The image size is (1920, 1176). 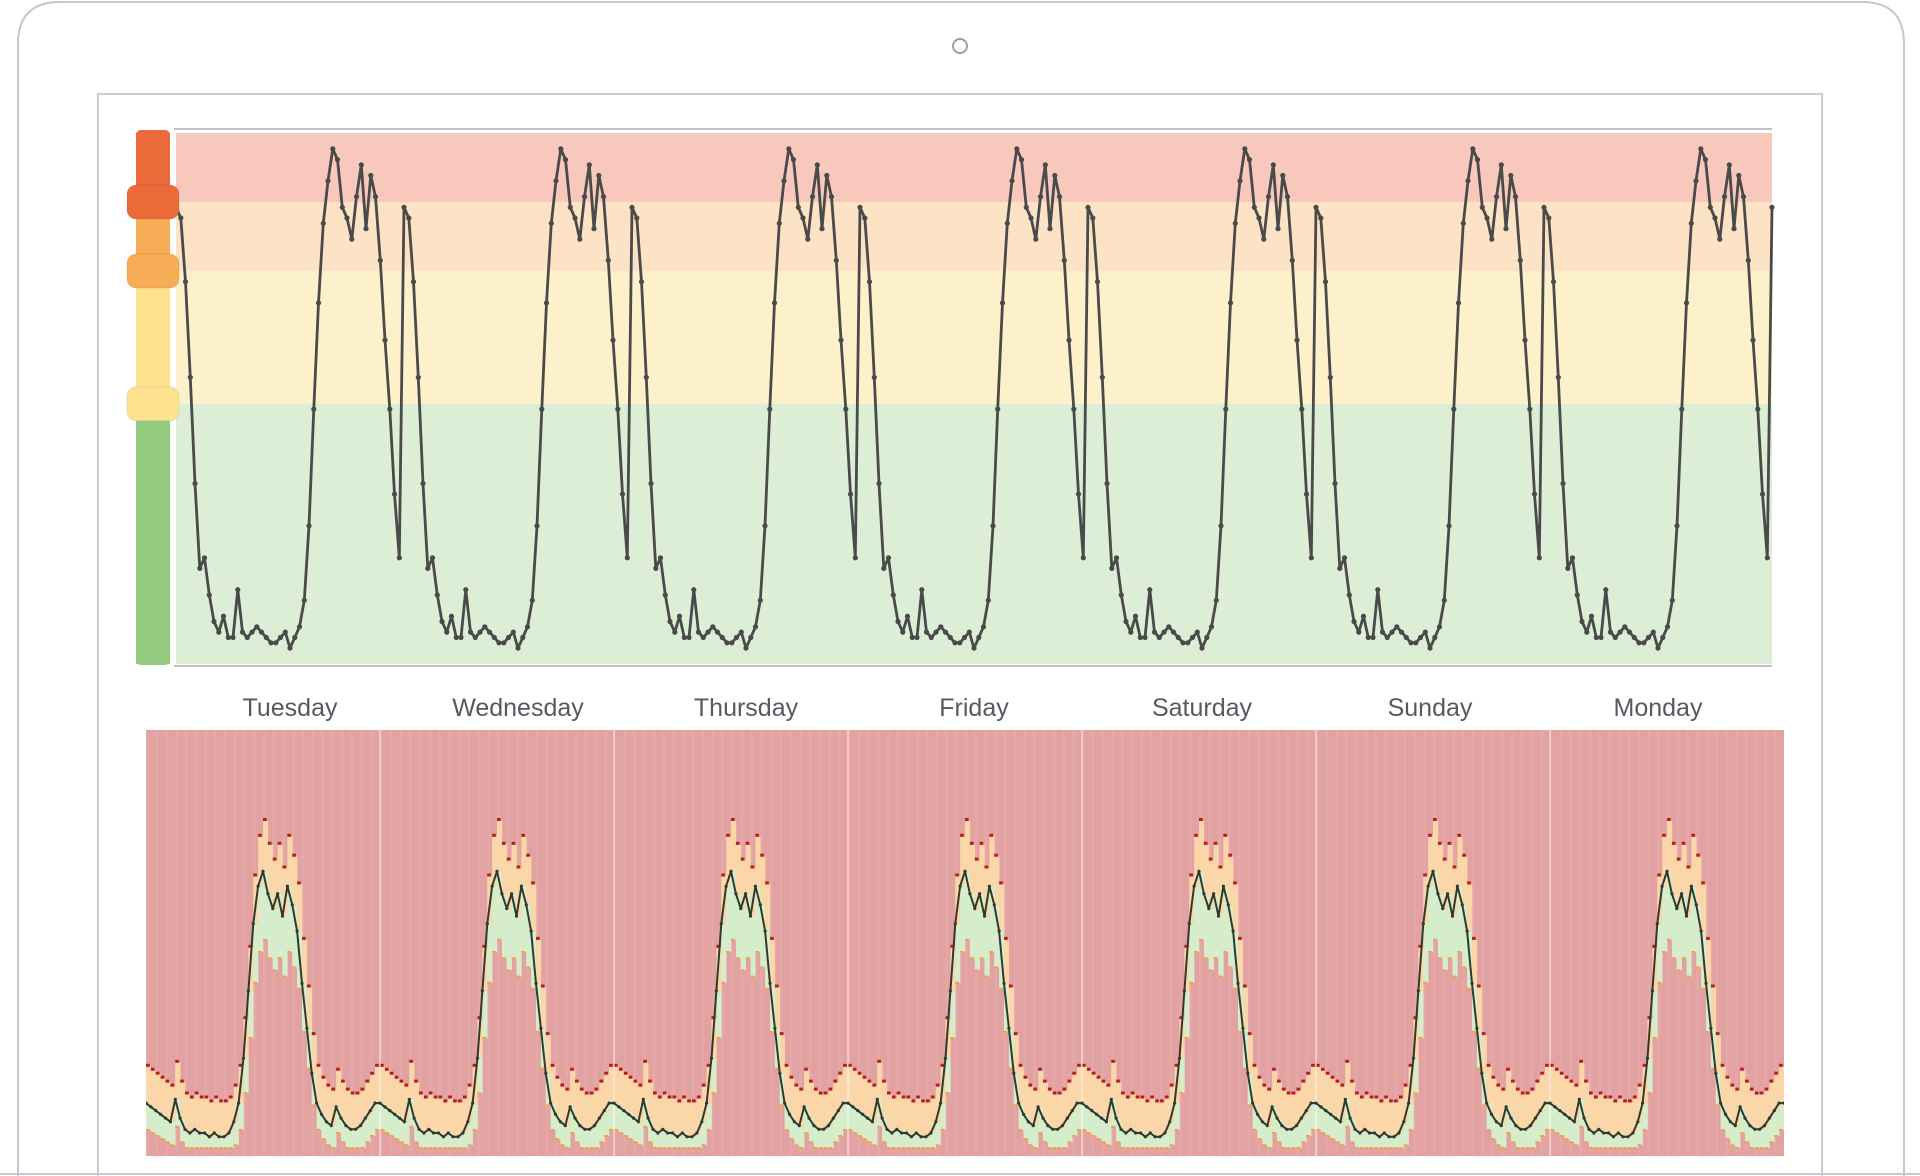 What do you see at coordinates (153, 271) in the screenshot?
I see `threshold-handle-high` at bounding box center [153, 271].